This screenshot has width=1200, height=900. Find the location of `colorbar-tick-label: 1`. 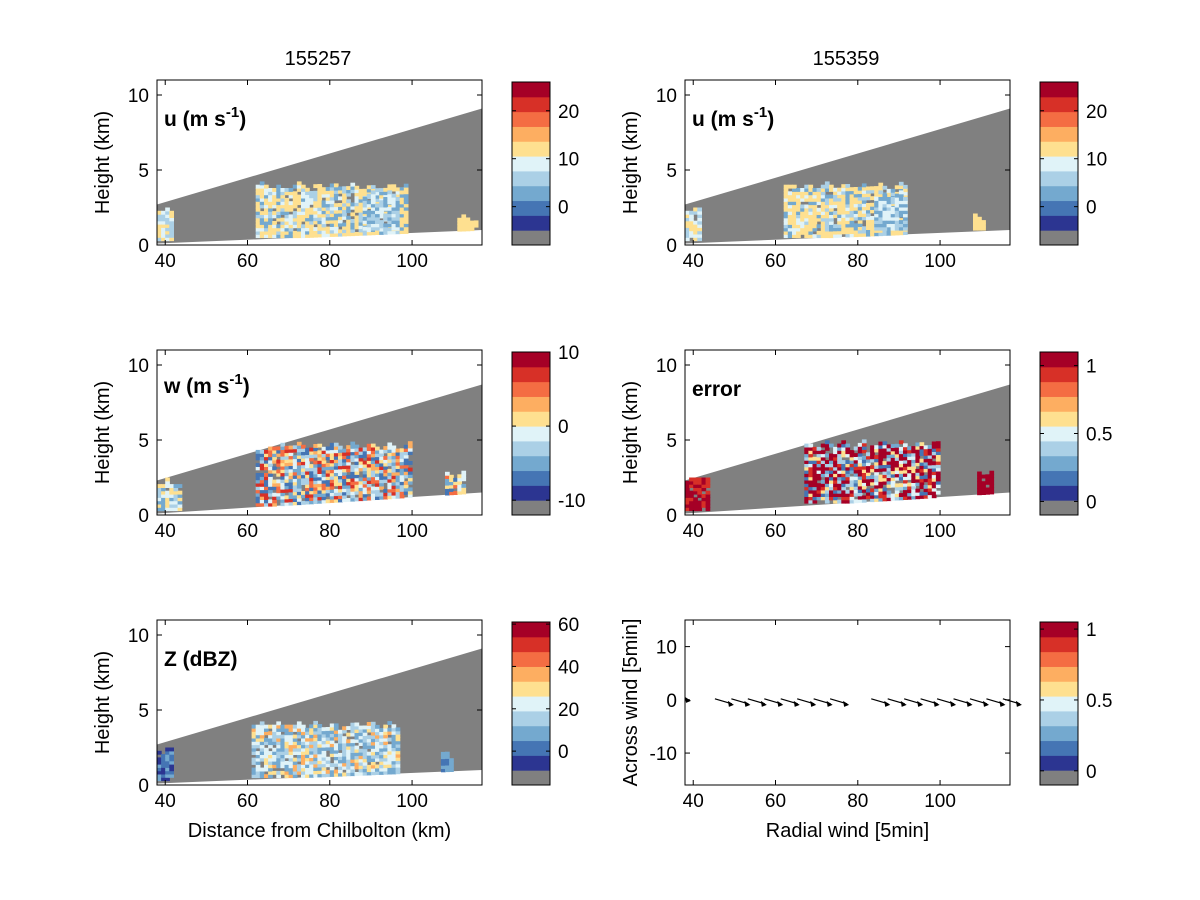

colorbar-tick-label: 1 is located at coordinates (1091, 630).